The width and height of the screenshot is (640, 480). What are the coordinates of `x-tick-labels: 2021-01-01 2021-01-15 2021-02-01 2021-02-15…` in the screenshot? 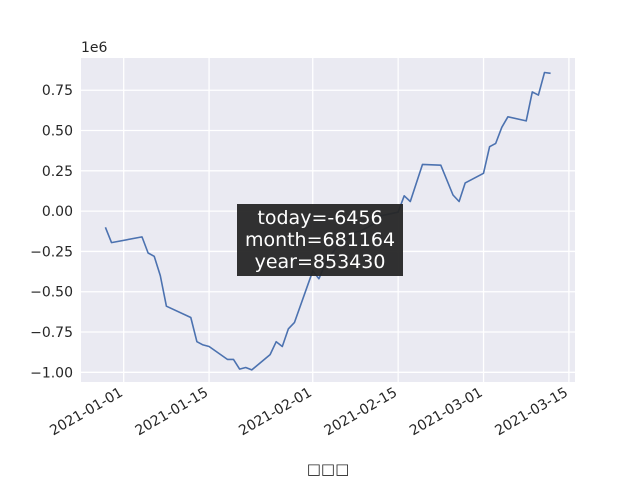 It's located at (309, 412).